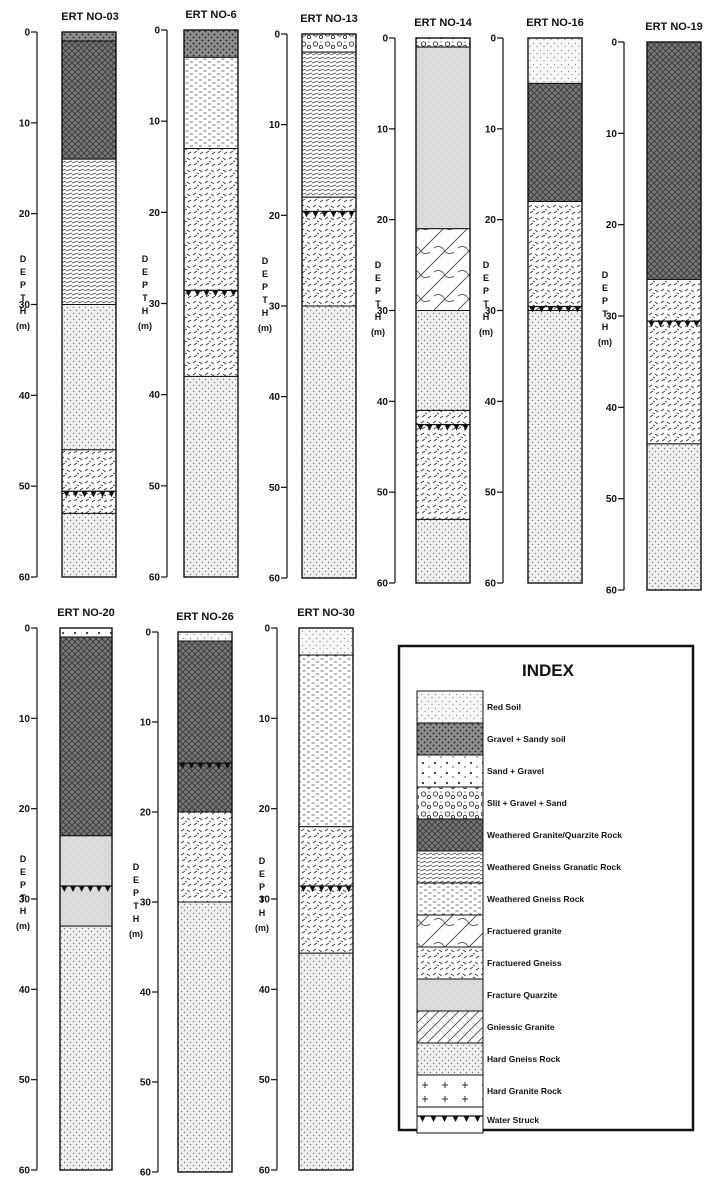 The image size is (709, 1180). What do you see at coordinates (89, 17) in the screenshot?
I see `log-title: ERT NO-03` at bounding box center [89, 17].